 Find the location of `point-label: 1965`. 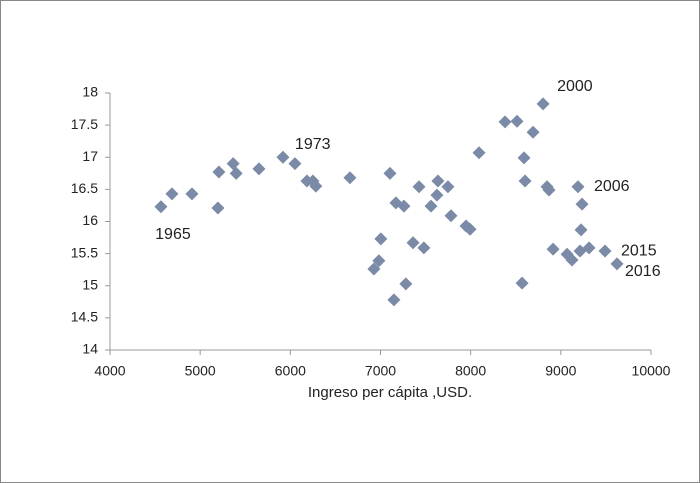

point-label: 1965 is located at coordinates (173, 234).